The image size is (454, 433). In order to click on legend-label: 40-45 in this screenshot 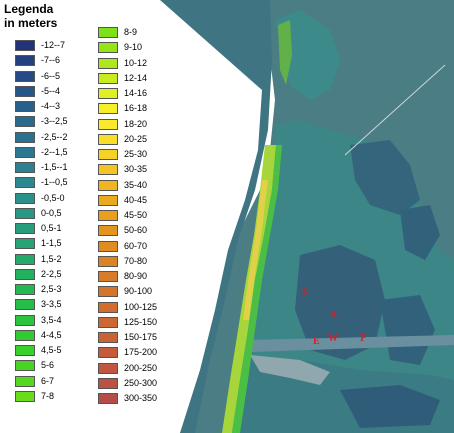, I will do `click(136, 199)`.